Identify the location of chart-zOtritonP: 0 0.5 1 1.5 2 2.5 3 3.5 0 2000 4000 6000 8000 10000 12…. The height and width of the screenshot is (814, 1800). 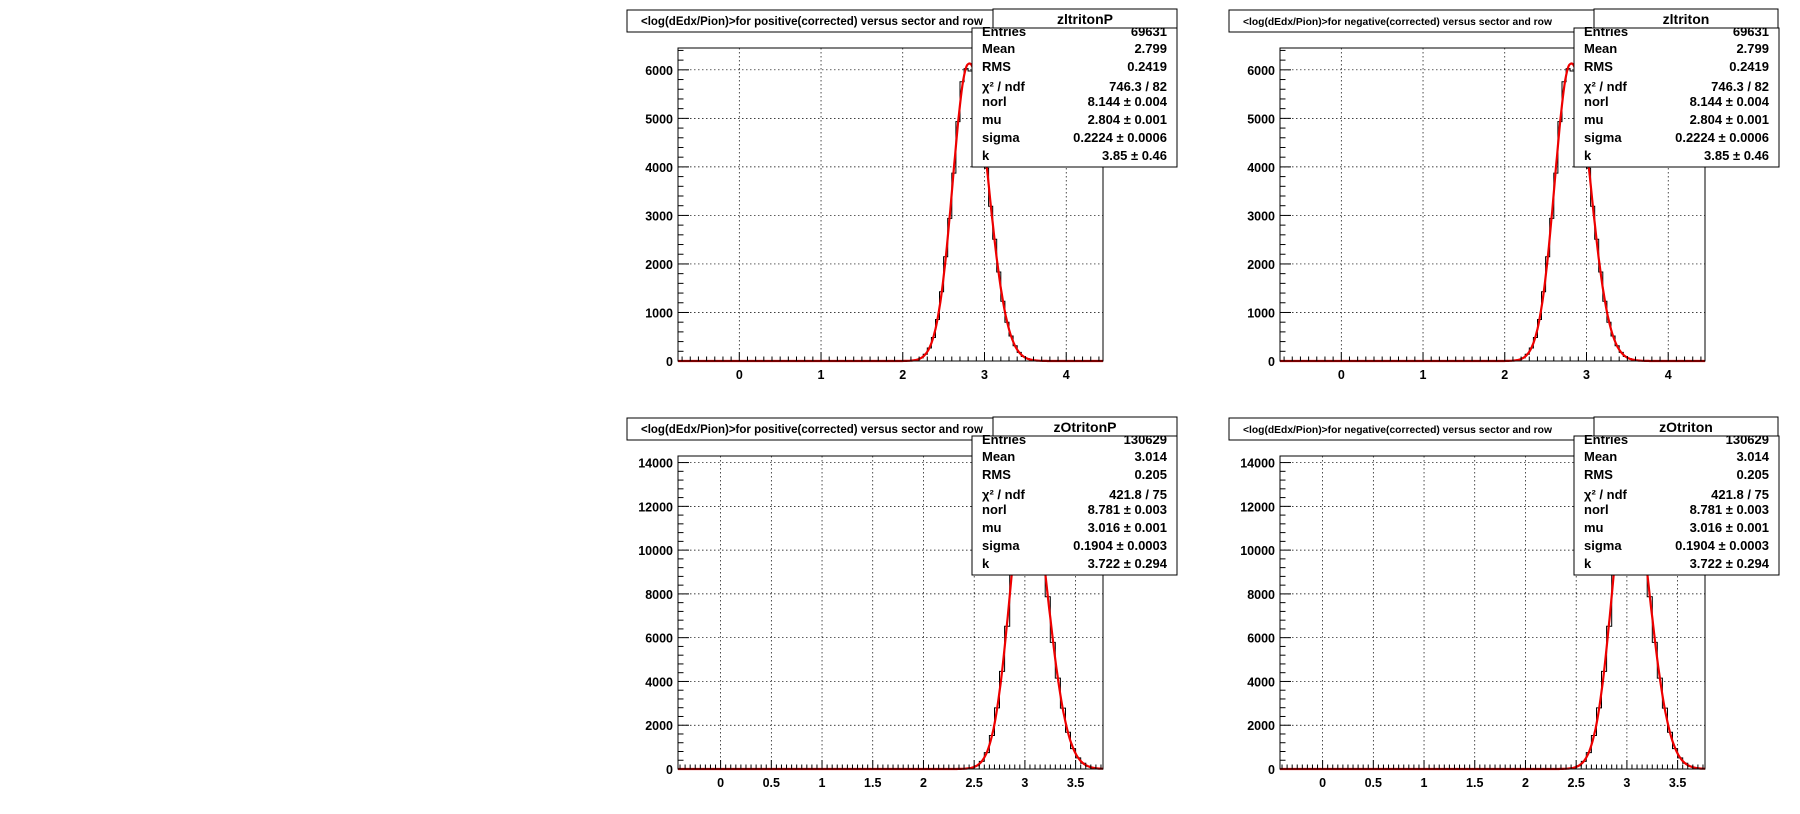
(902, 603).